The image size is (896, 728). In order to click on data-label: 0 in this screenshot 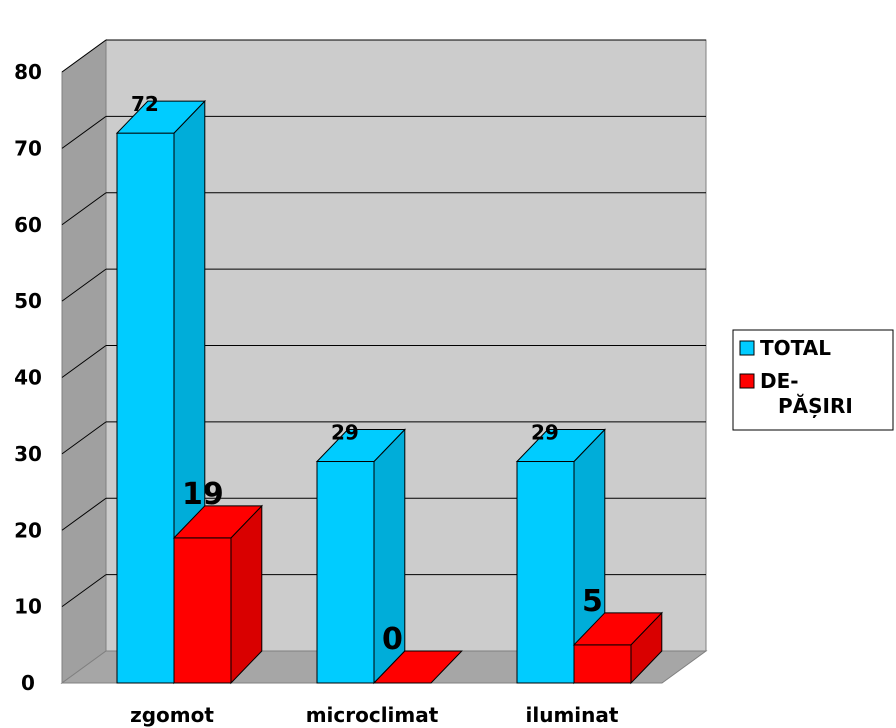, I will do `click(392, 639)`.